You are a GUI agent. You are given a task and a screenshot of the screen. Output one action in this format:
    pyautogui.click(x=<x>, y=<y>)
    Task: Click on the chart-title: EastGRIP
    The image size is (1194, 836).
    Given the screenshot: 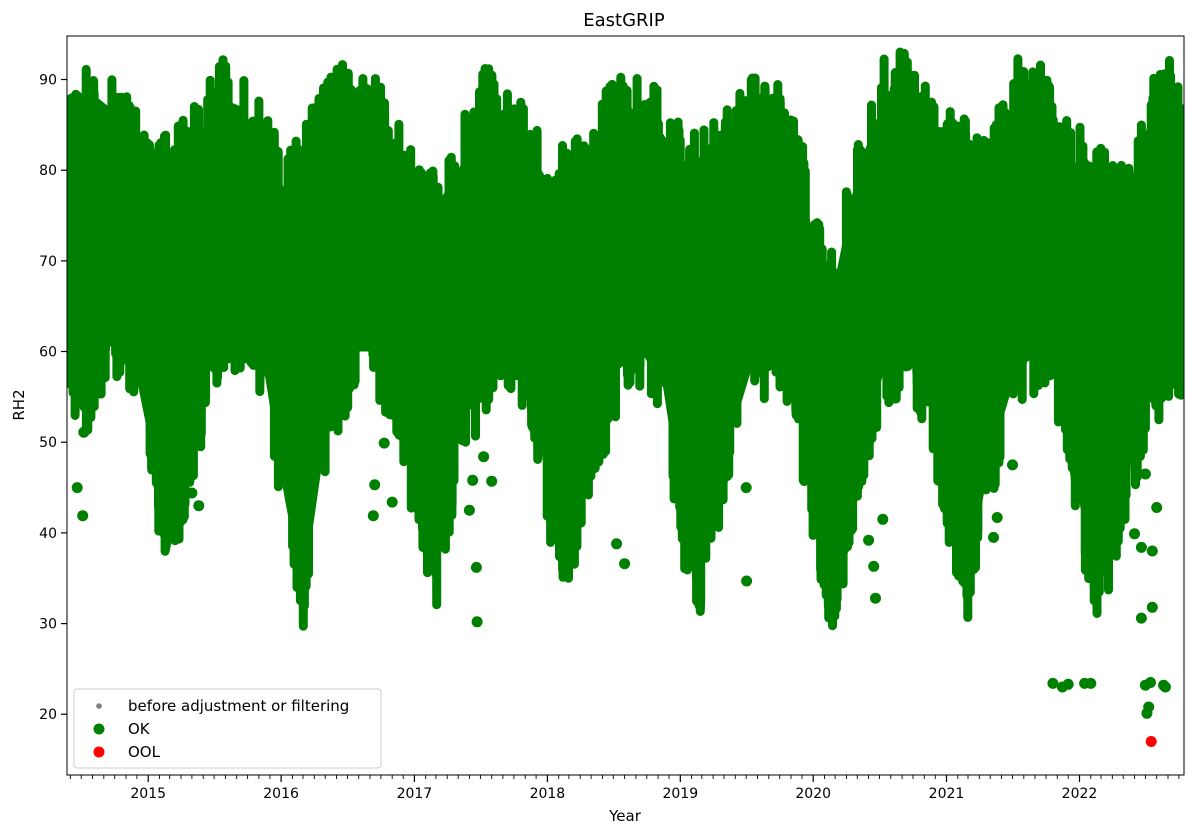 What is the action you would take?
    pyautogui.click(x=624, y=20)
    